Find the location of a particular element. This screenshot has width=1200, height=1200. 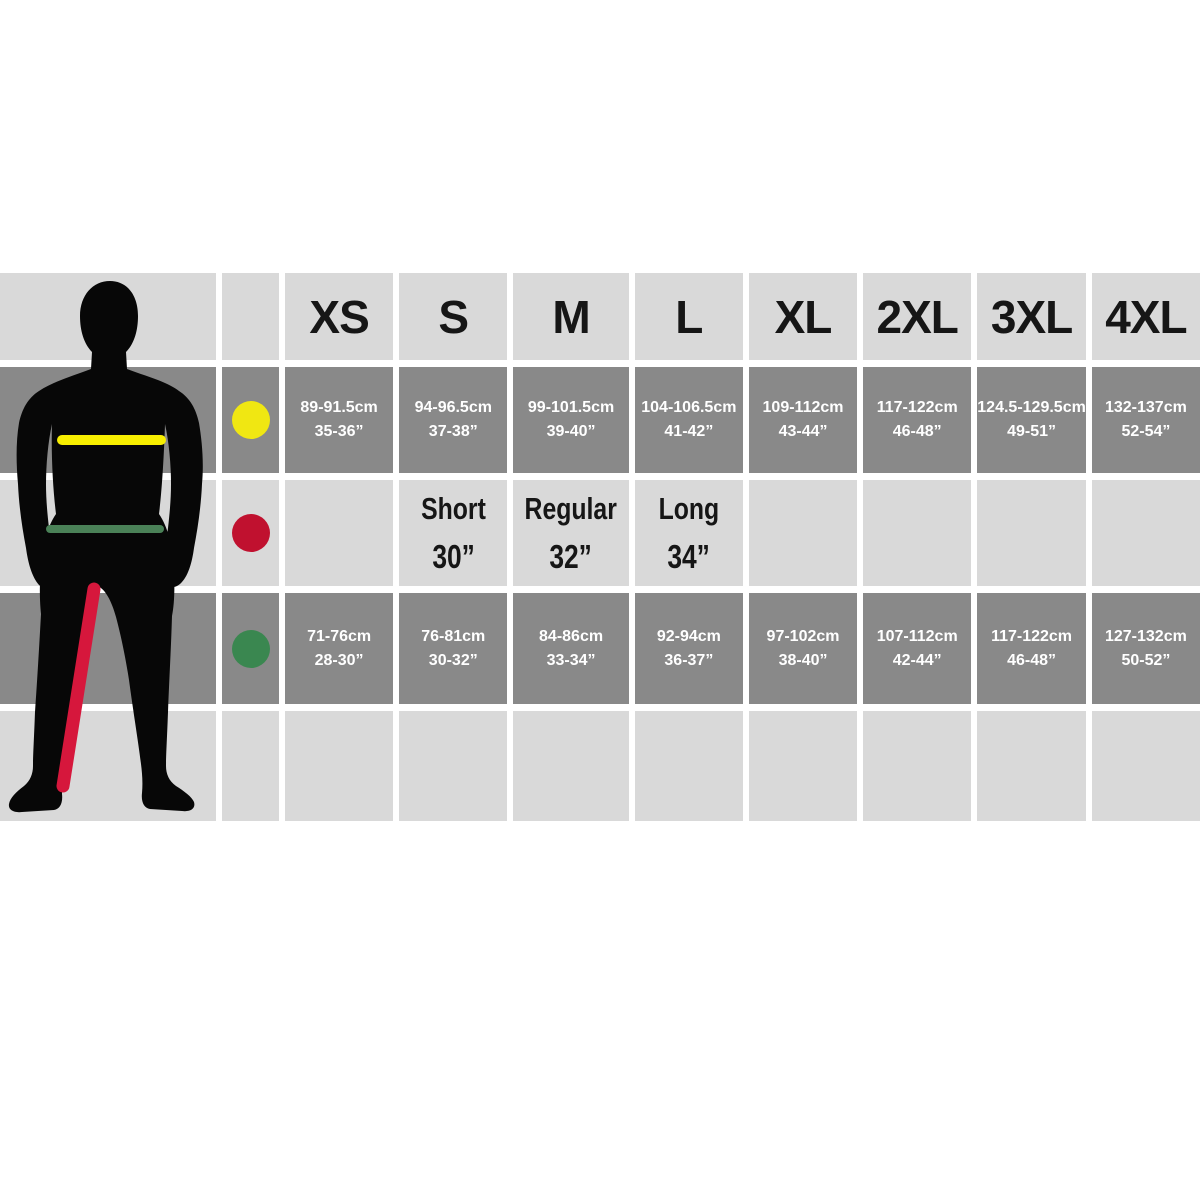

bottom-cell-m is located at coordinates (571, 766).